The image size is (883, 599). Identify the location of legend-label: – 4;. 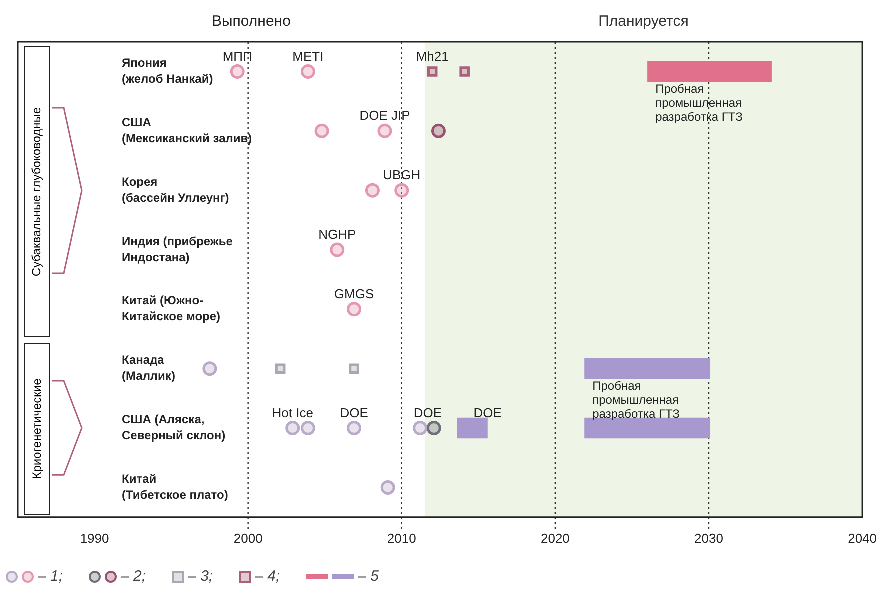
(267, 576).